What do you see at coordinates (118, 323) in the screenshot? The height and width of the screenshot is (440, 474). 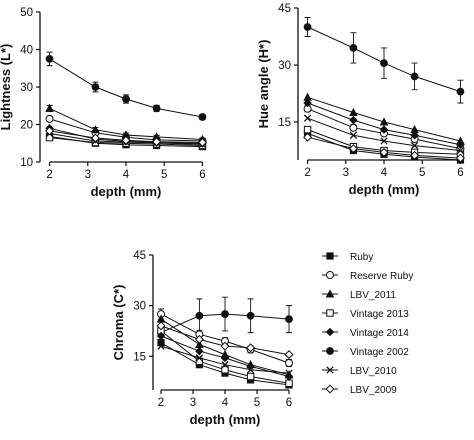 I see `y-axis-label: Chroma (C*)` at bounding box center [118, 323].